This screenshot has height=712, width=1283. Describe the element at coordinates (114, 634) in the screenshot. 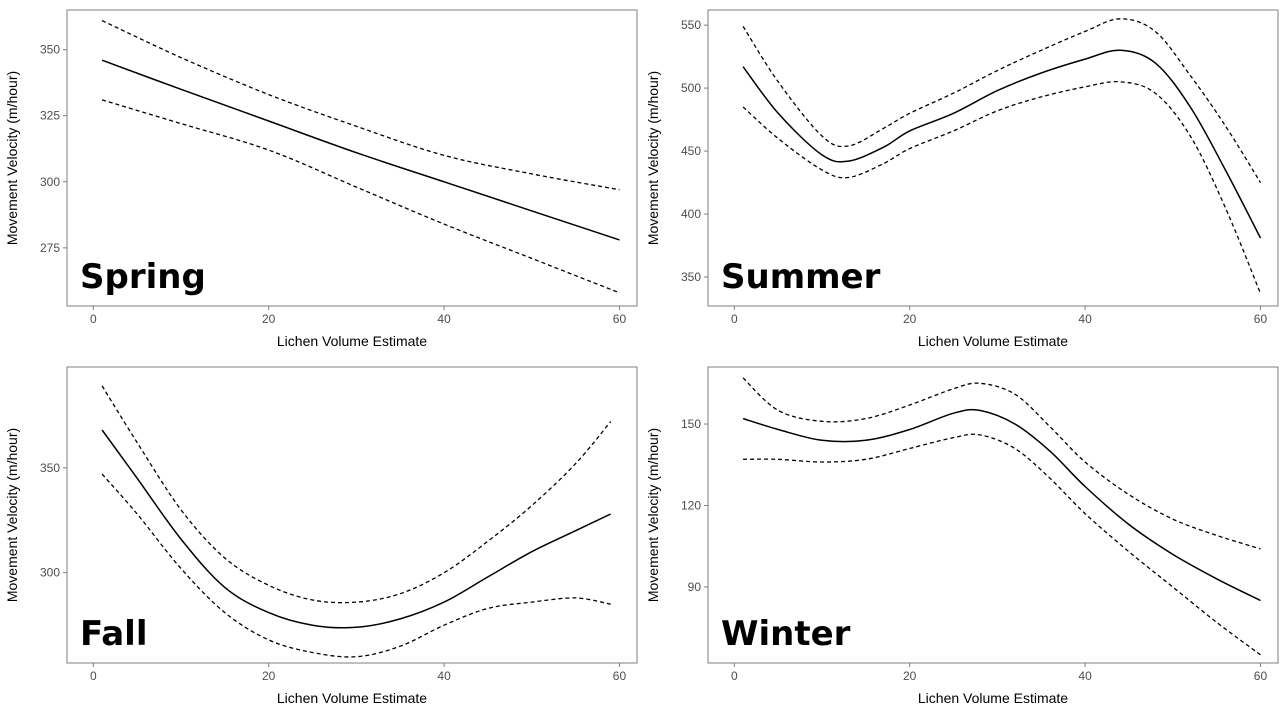

I see `season-label: Fall` at that location.